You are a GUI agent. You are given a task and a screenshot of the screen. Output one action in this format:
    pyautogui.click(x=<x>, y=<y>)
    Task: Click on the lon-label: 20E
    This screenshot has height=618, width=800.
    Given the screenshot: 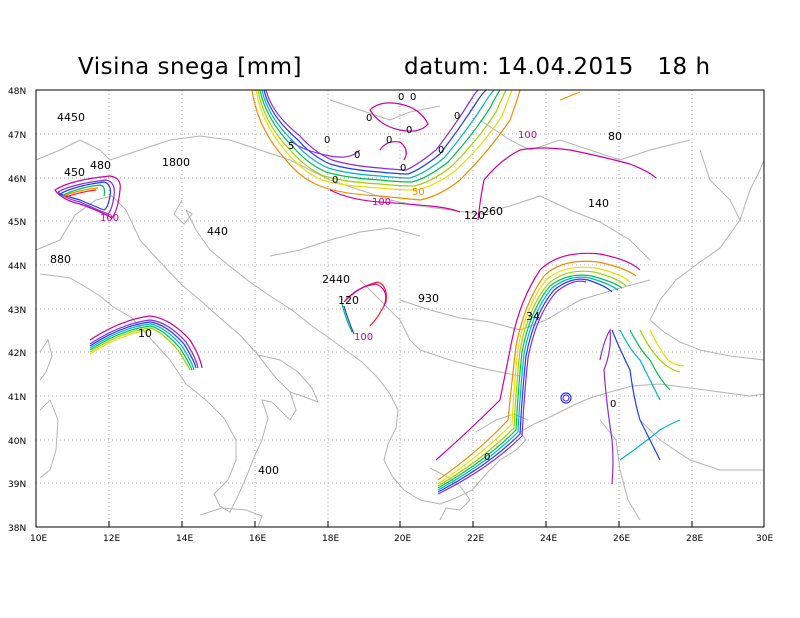 What is the action you would take?
    pyautogui.click(x=402, y=539)
    